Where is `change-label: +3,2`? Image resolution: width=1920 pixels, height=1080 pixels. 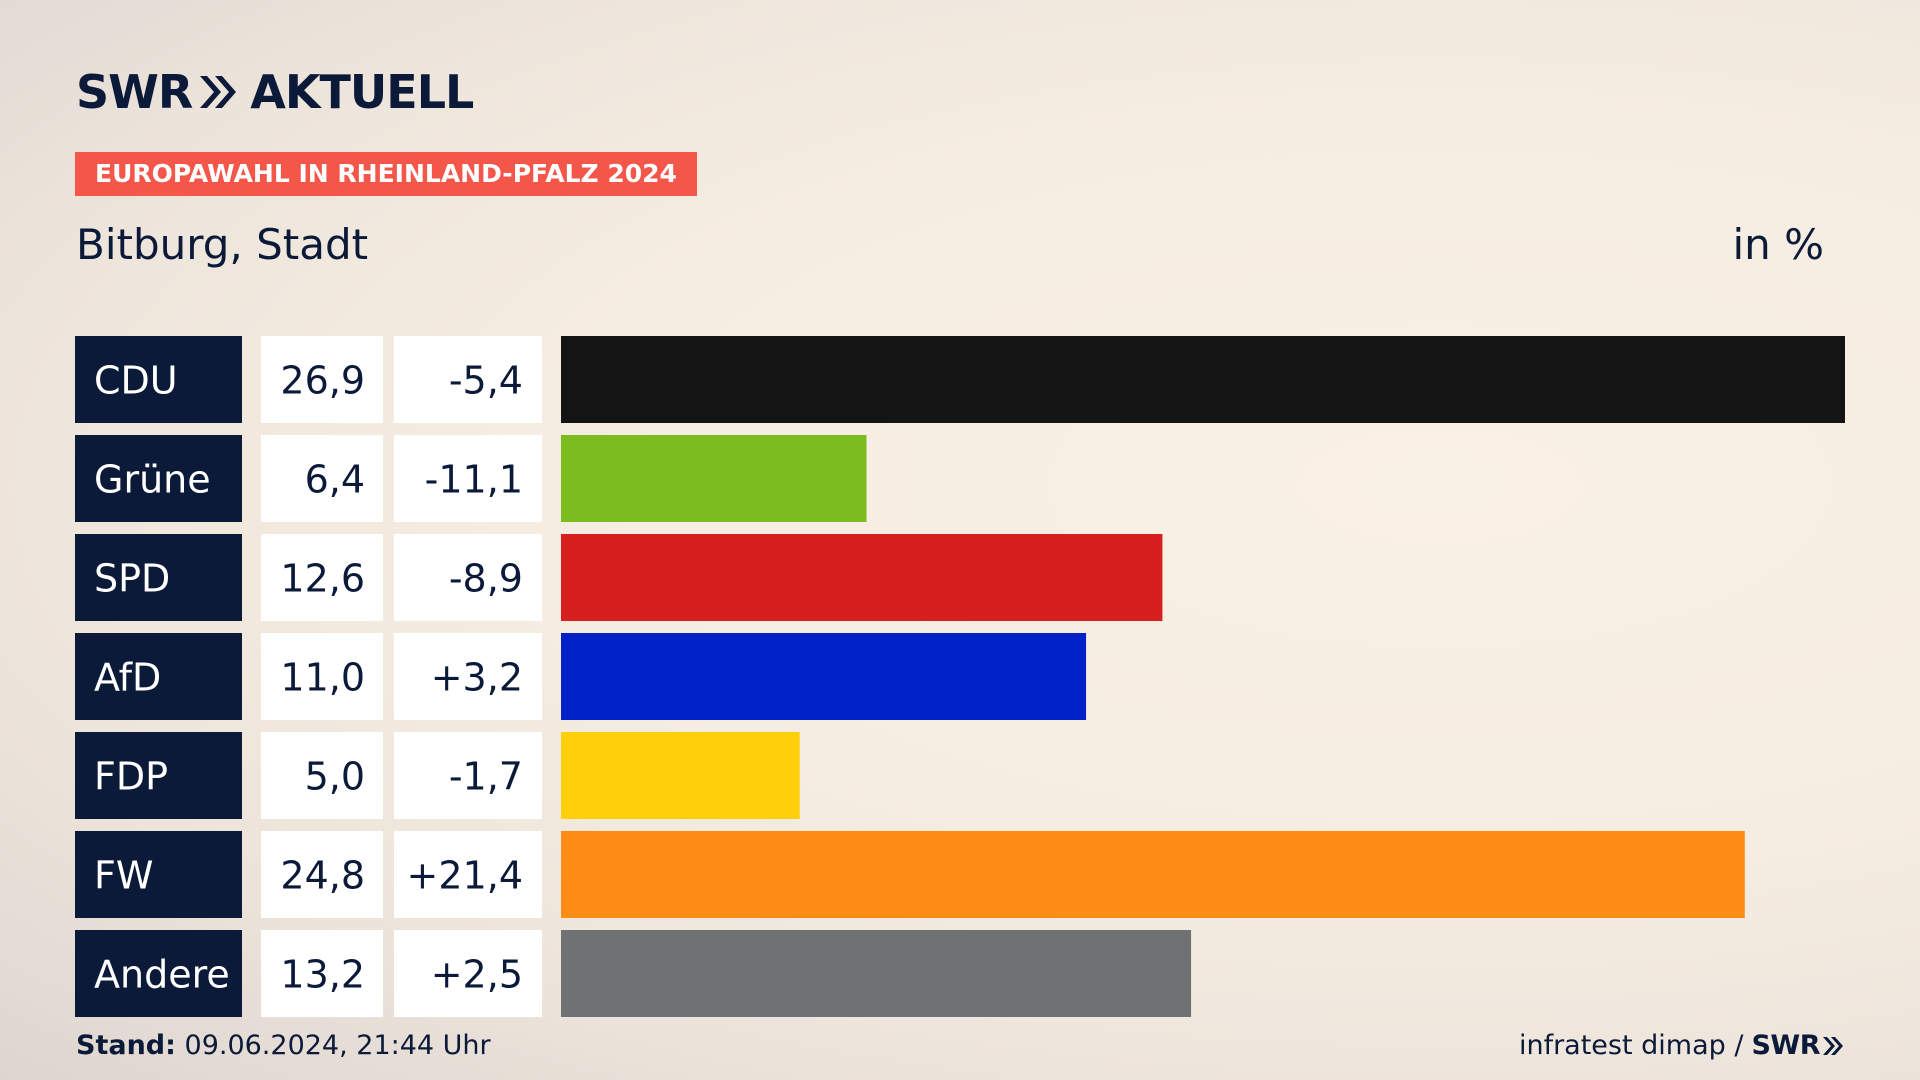 change-label: +3,2 is located at coordinates (477, 678).